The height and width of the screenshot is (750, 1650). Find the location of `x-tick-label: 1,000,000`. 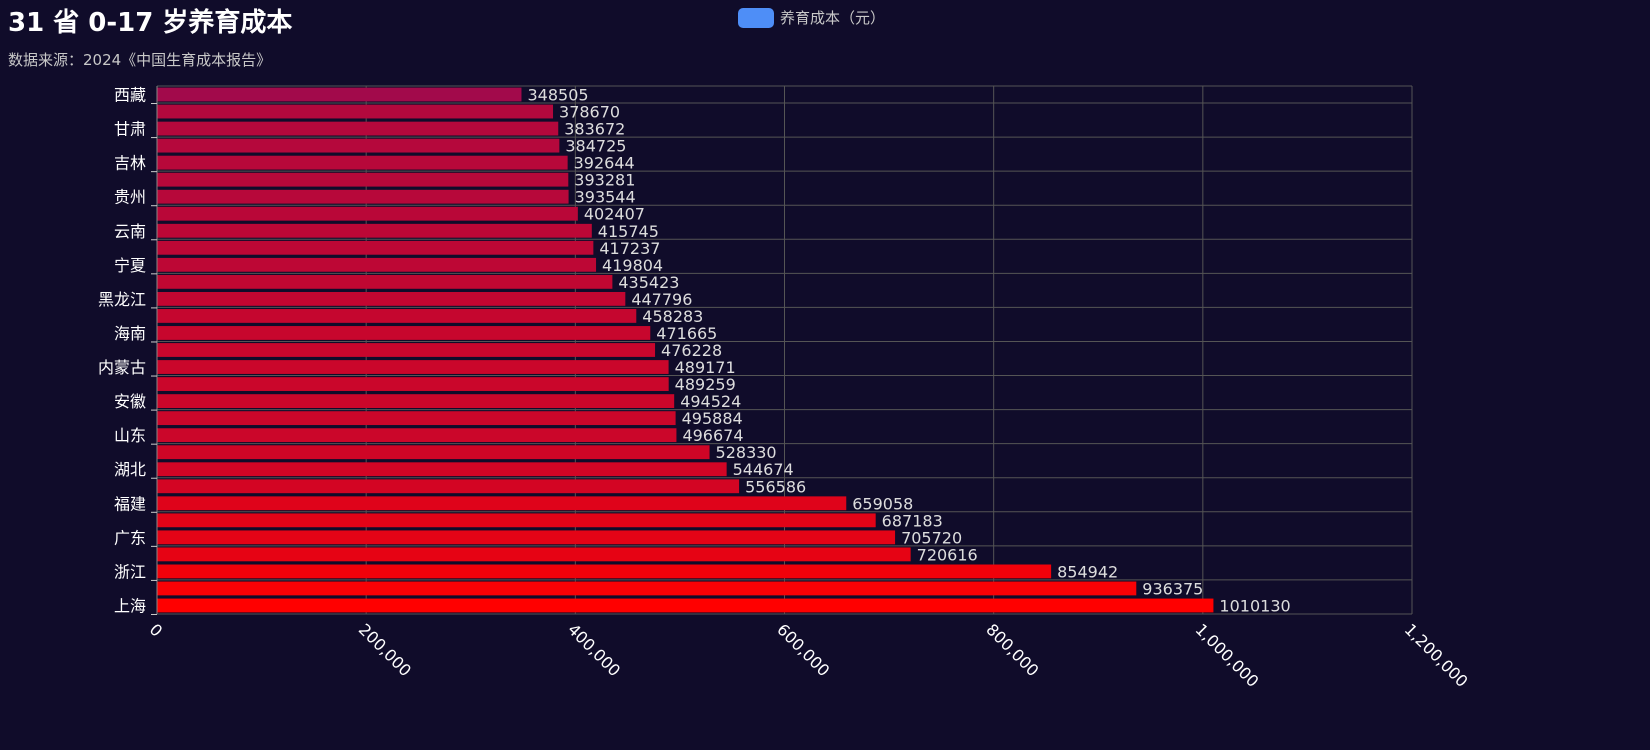

x-tick-label: 1,000,000 is located at coordinates (1227, 655).